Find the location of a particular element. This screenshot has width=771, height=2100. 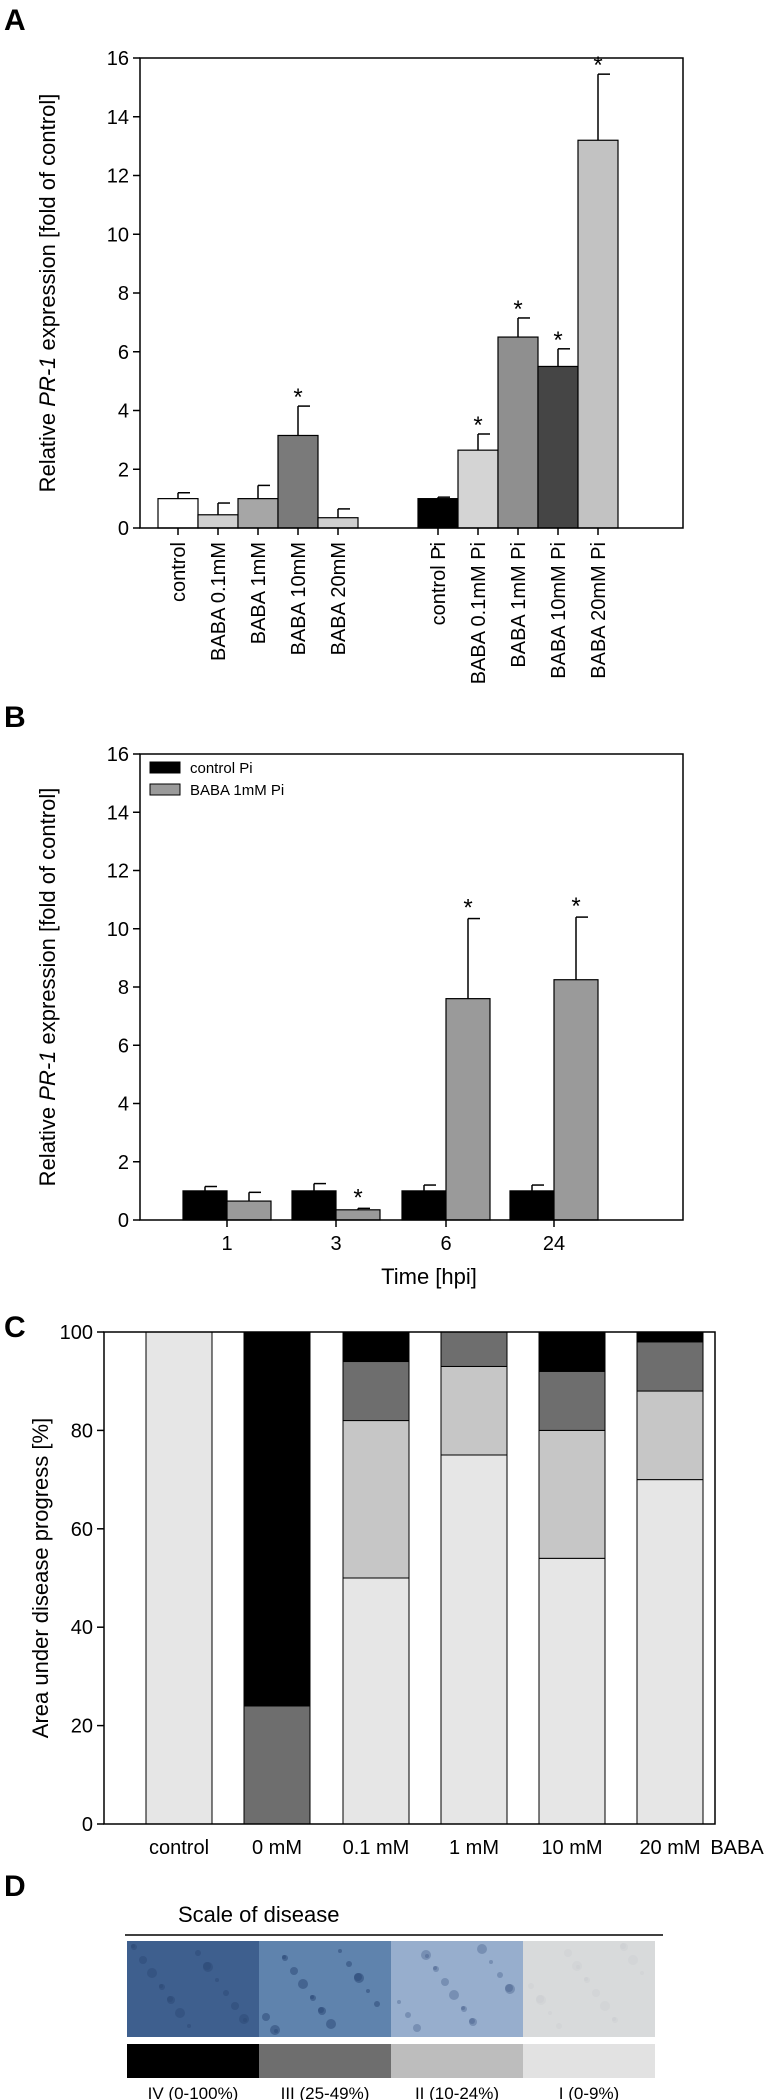

scale-label: IV (0-100%) is located at coordinates (193, 2092).